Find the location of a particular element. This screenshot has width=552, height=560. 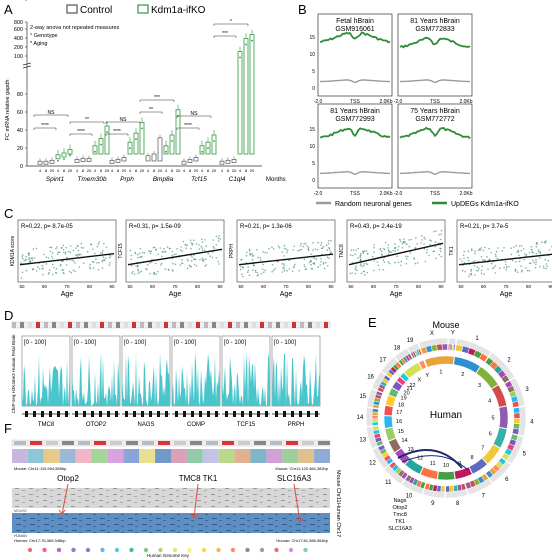

c-stat: R=0.22, p= 8.7e-05 is located at coordinates (47, 227).